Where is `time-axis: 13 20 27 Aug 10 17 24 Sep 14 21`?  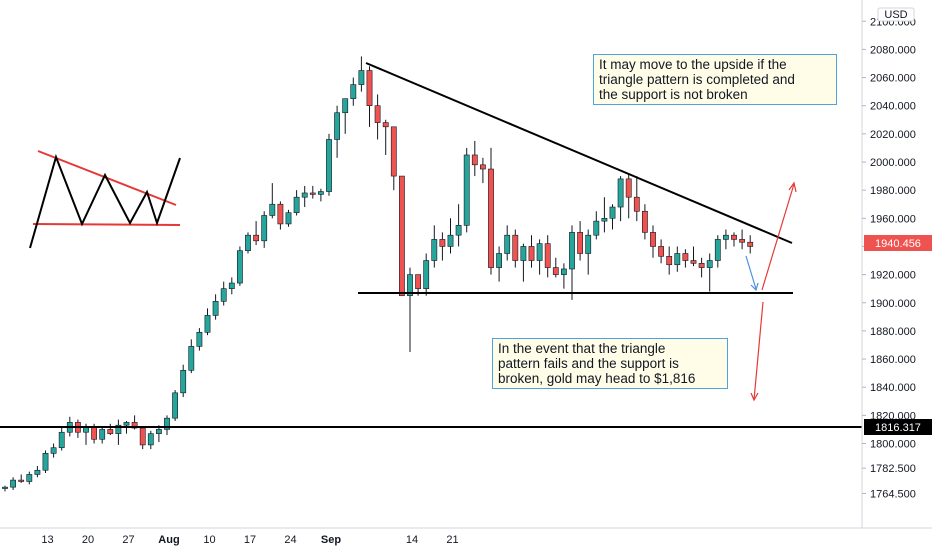
time-axis: 13 20 27 Aug 10 17 24 Sep 14 21 is located at coordinates (249, 540).